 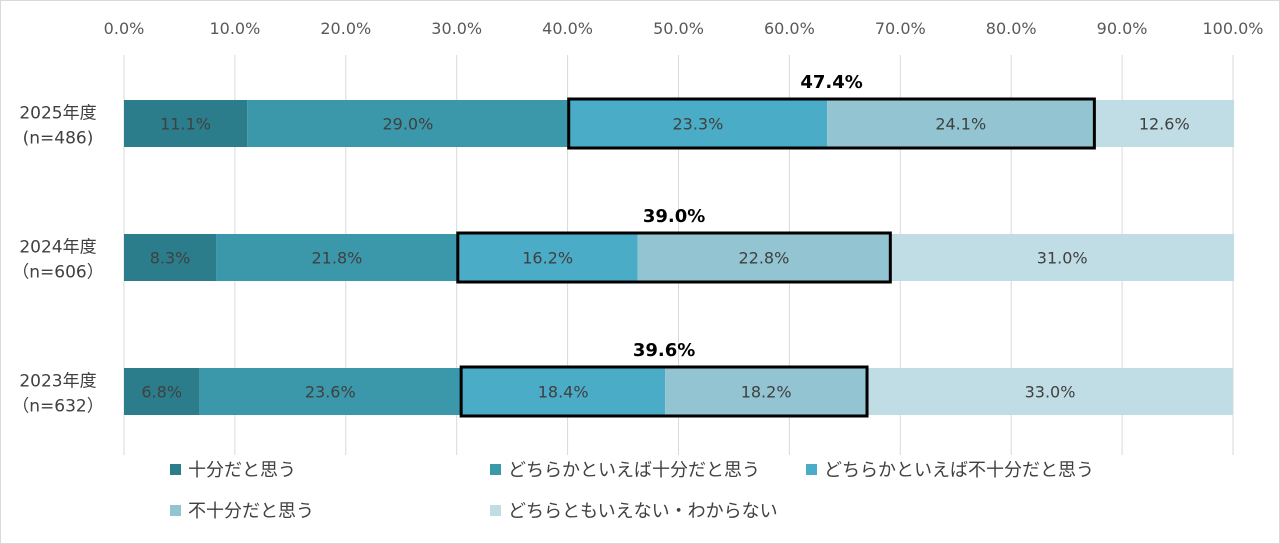 I want to click on data-label: 12.6%, so click(x=1164, y=124).